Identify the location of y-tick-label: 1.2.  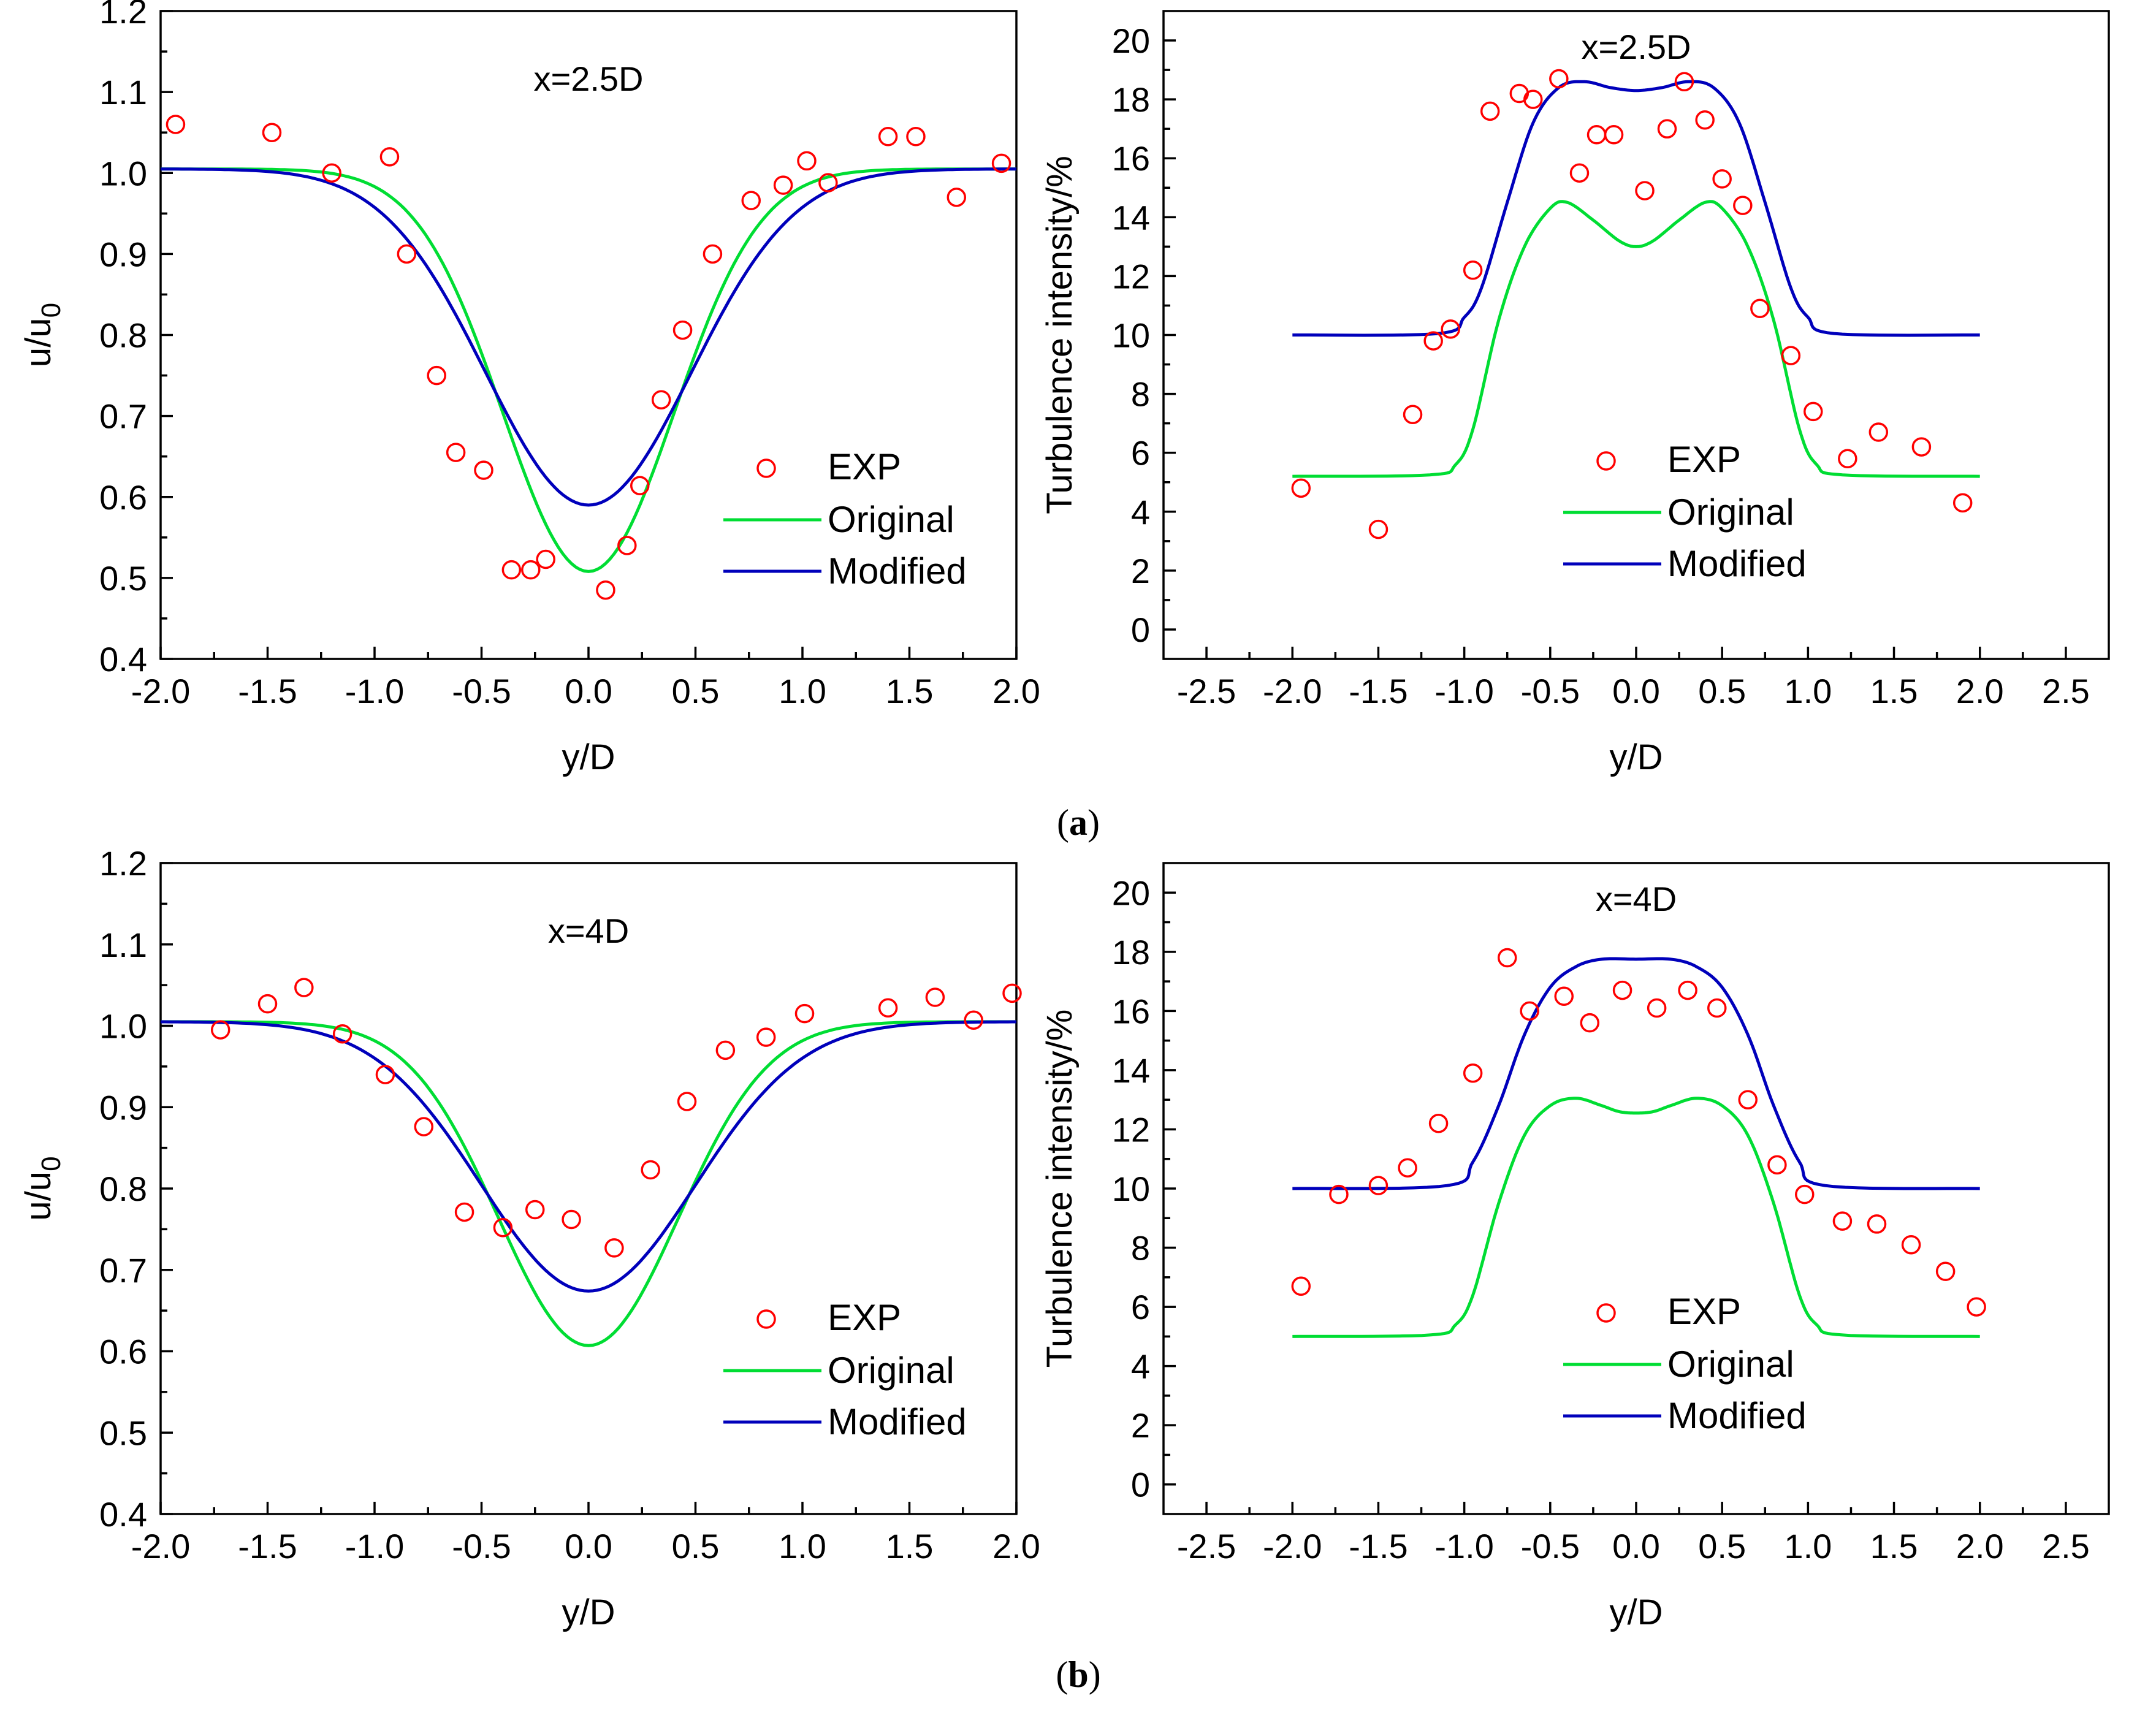
(123, 863).